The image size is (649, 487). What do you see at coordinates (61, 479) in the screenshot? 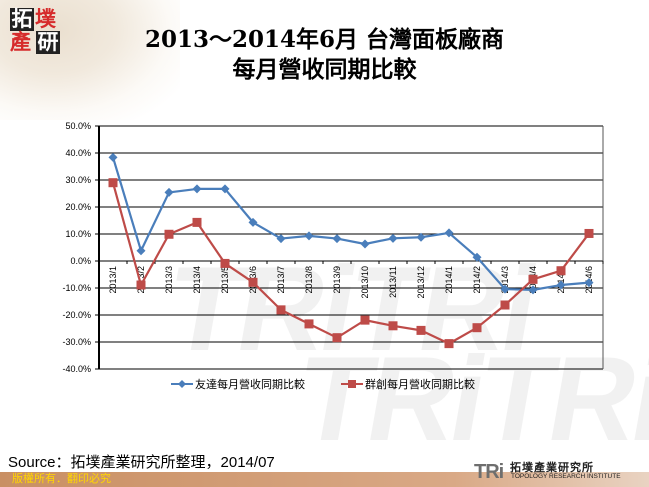
I see `copyright-text: 版權所有．翻印必究` at bounding box center [61, 479].